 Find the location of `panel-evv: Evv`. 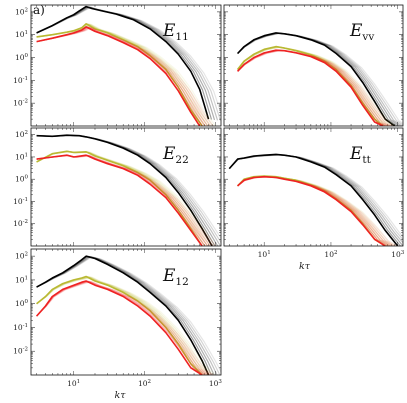

panel-evv: Evv is located at coordinates (313, 65).